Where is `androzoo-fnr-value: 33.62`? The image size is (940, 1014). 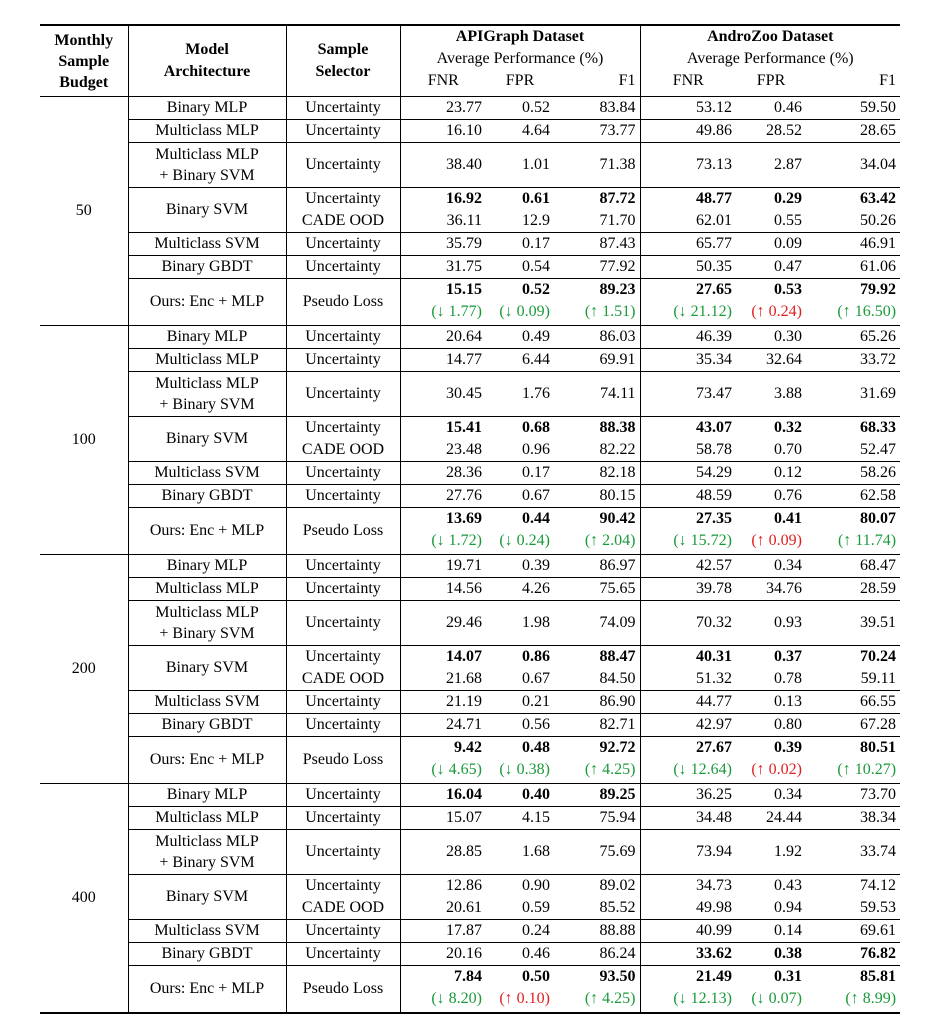 androzoo-fnr-value: 33.62 is located at coordinates (714, 953).